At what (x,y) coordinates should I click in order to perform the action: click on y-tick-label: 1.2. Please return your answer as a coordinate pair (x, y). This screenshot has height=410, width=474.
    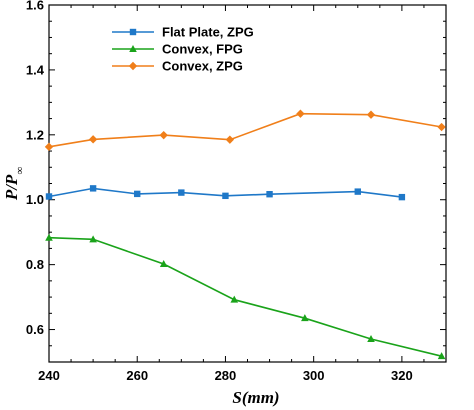
    Looking at the image, I should click on (35, 134).